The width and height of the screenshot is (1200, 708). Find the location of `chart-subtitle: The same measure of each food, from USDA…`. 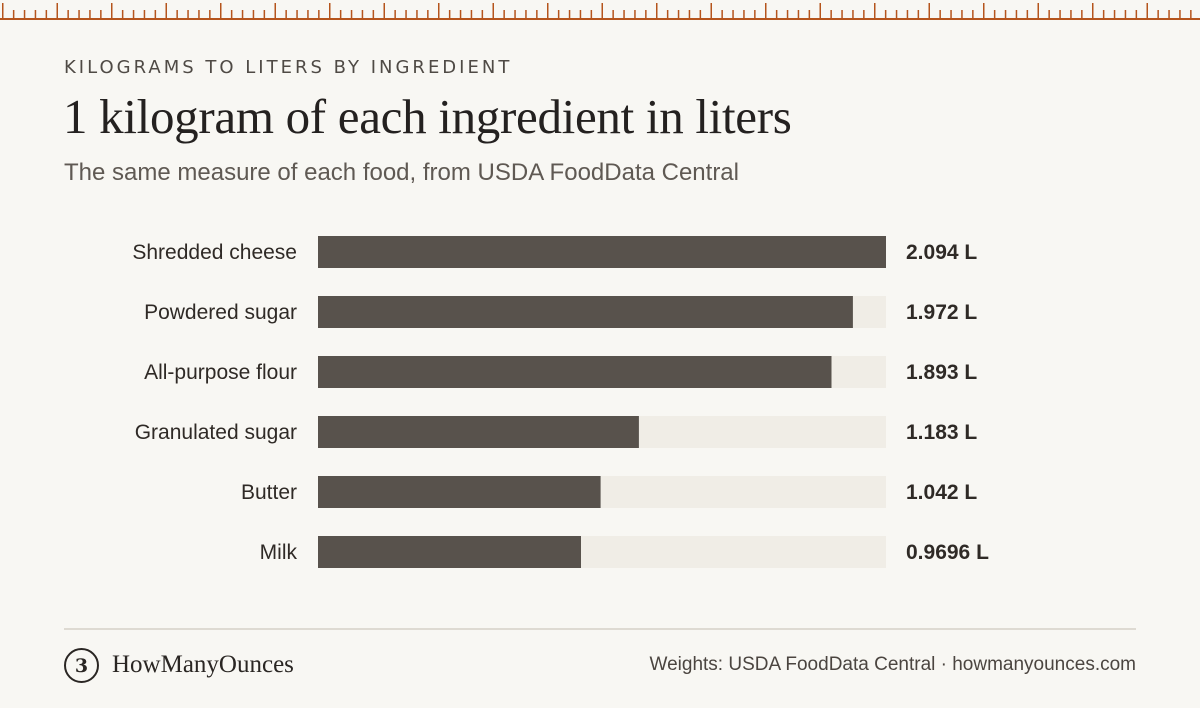

chart-subtitle: The same measure of each food, from USDA… is located at coordinates (401, 172).